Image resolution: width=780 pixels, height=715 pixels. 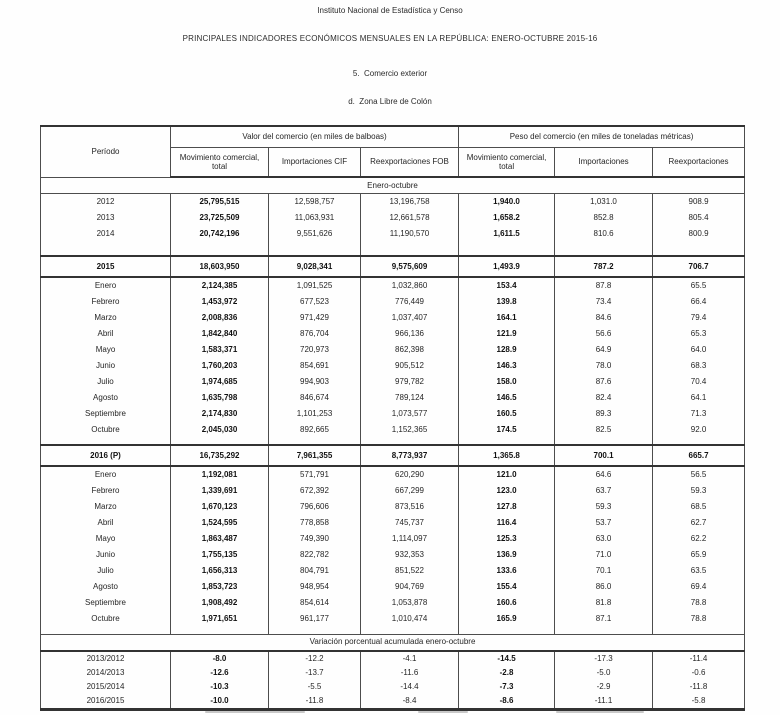 What do you see at coordinates (507, 334) in the screenshot?
I see `value-cell: 121.9` at bounding box center [507, 334].